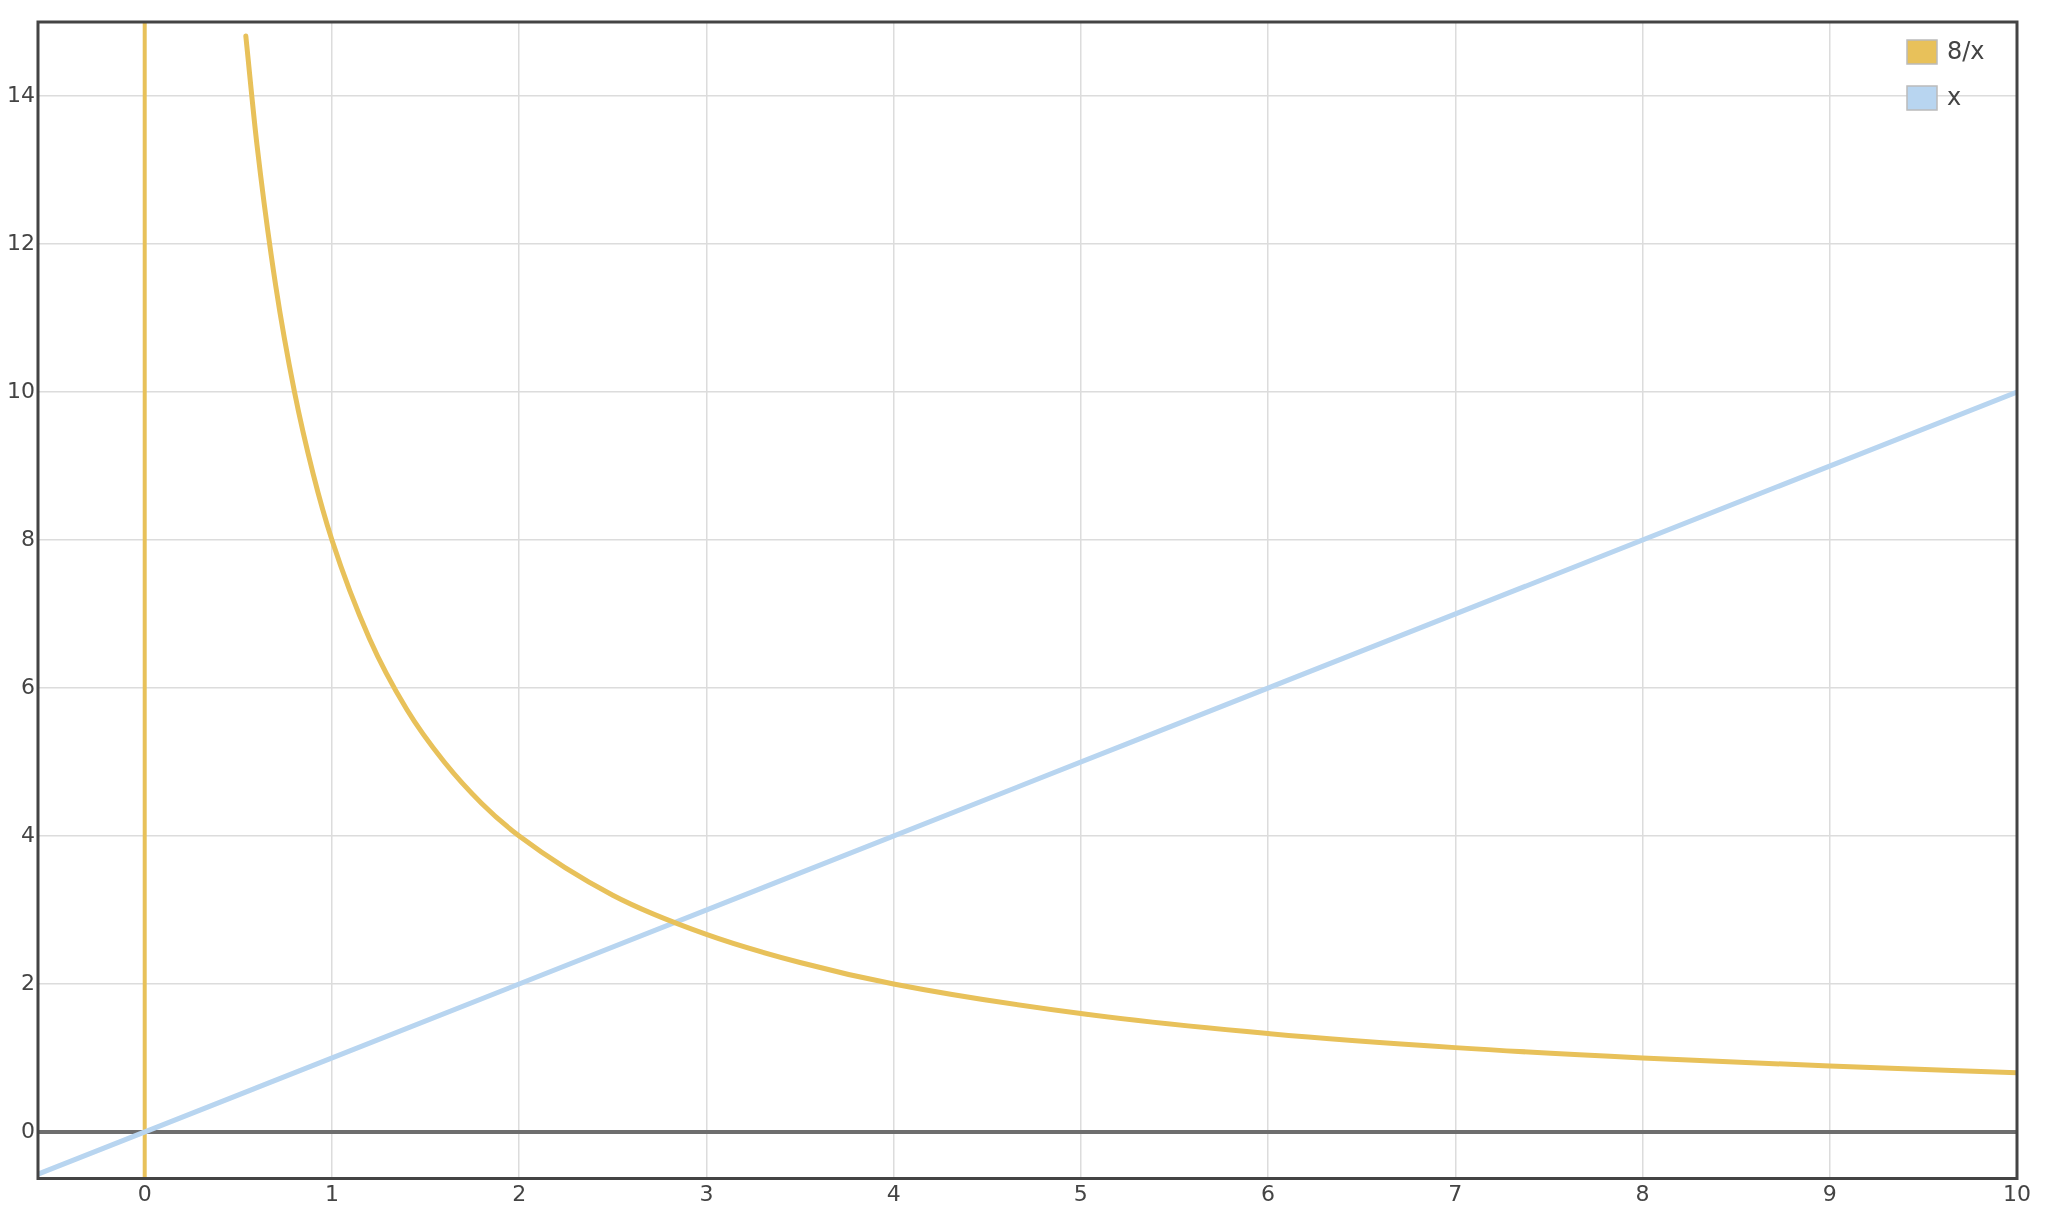 This screenshot has height=1219, width=2067. I want to click on x-tick-label: 6, so click(1268, 1193).